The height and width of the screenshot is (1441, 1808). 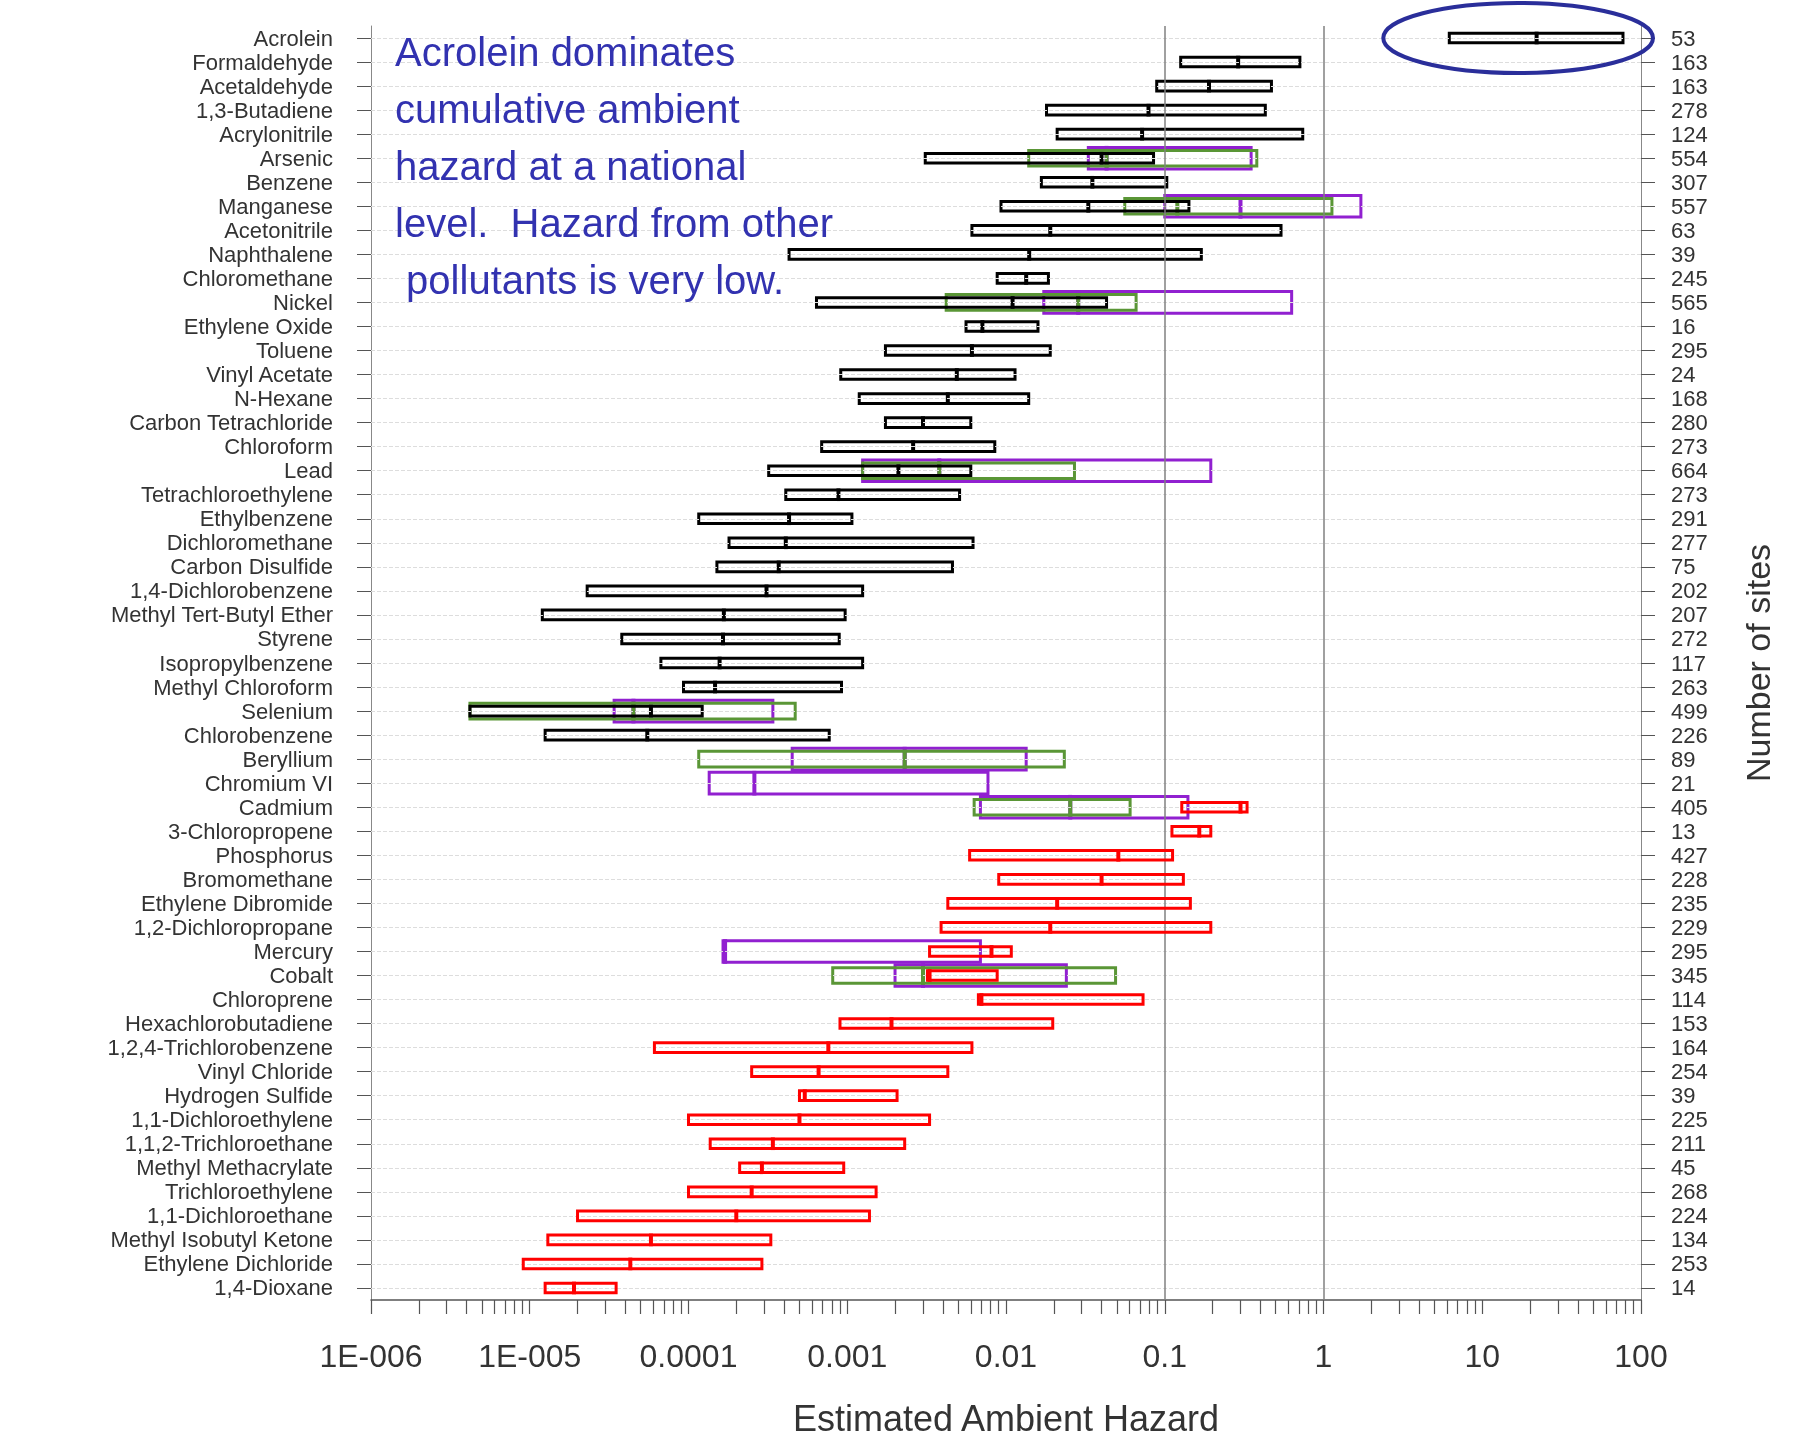 What do you see at coordinates (221, 1240) in the screenshot?
I see `y-tick-label: Methyl Isobutyl Ketone` at bounding box center [221, 1240].